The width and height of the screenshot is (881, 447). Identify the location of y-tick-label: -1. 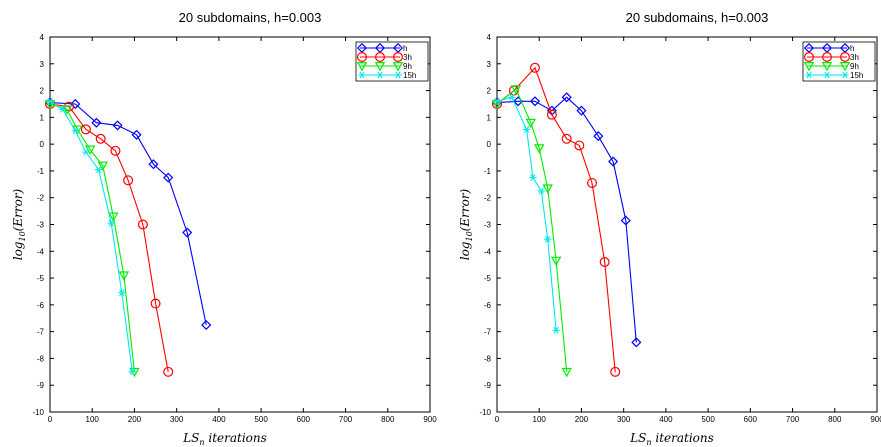
(488, 171).